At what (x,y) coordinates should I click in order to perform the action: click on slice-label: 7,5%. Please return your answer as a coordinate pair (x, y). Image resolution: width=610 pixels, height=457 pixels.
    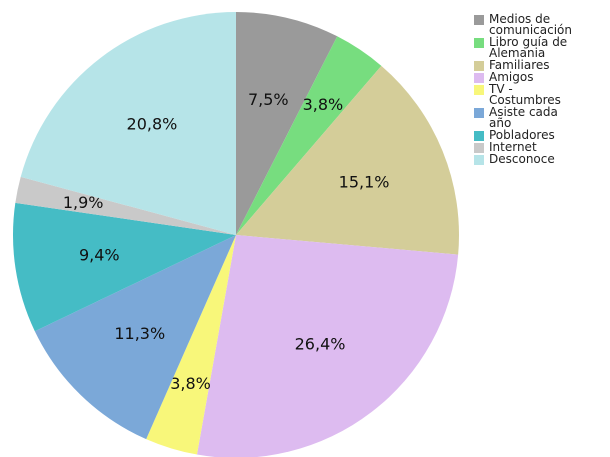
    Looking at the image, I should click on (268, 99).